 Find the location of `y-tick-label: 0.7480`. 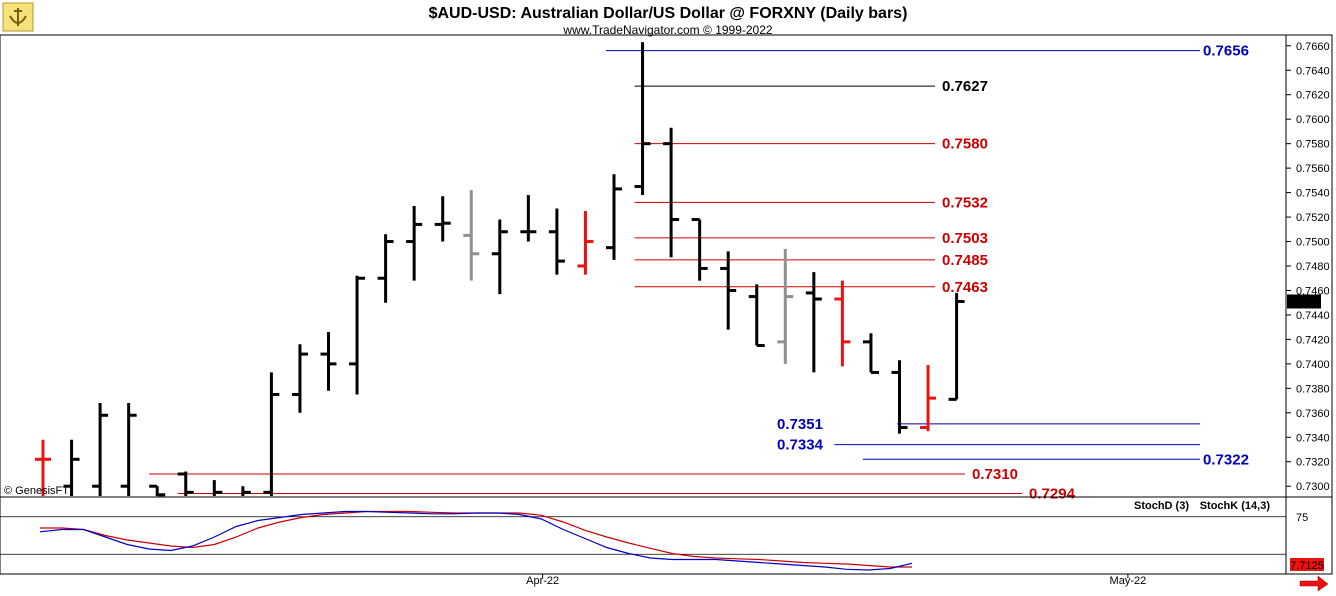

y-tick-label: 0.7480 is located at coordinates (1313, 267).